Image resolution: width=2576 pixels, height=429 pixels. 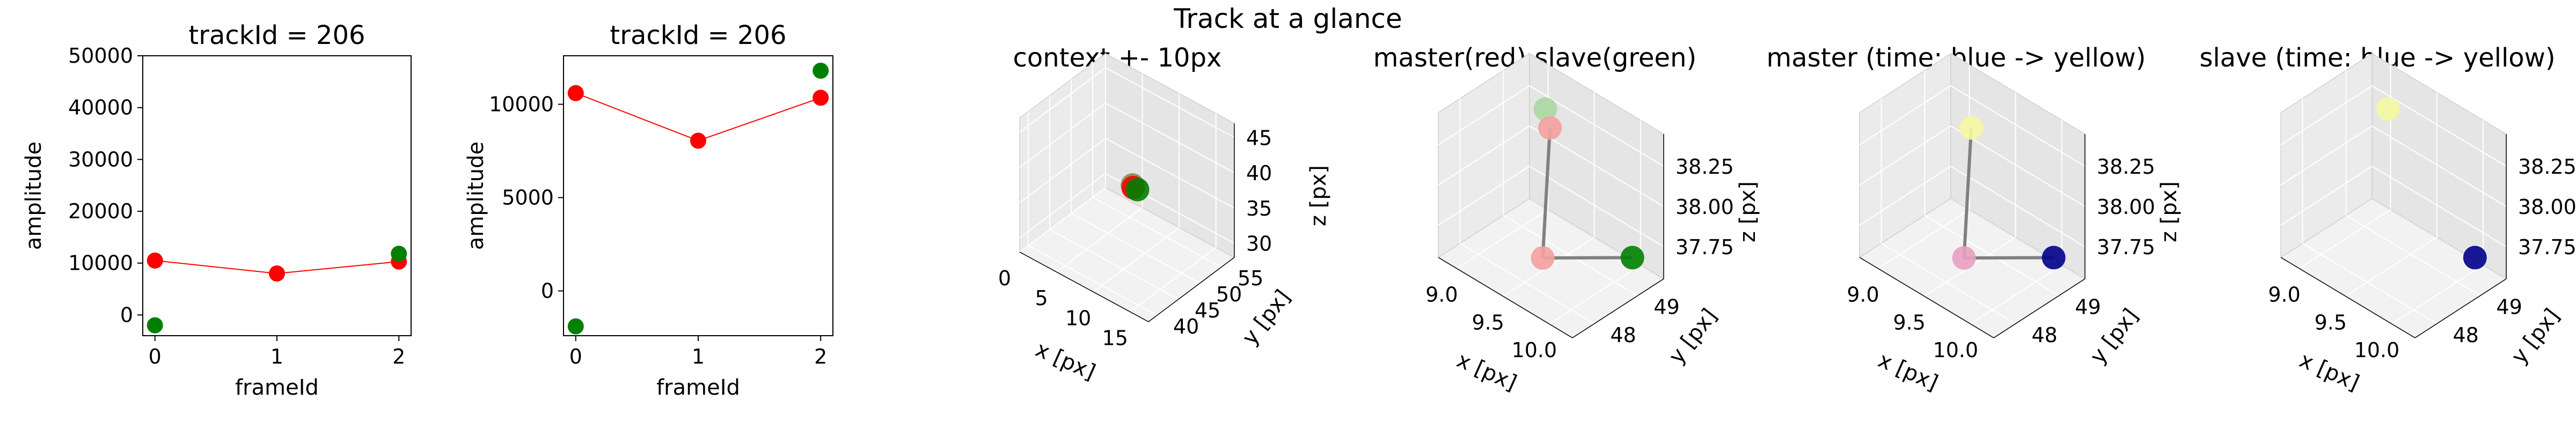 I want to click on y-axis-label: amplitude, so click(x=476, y=196).